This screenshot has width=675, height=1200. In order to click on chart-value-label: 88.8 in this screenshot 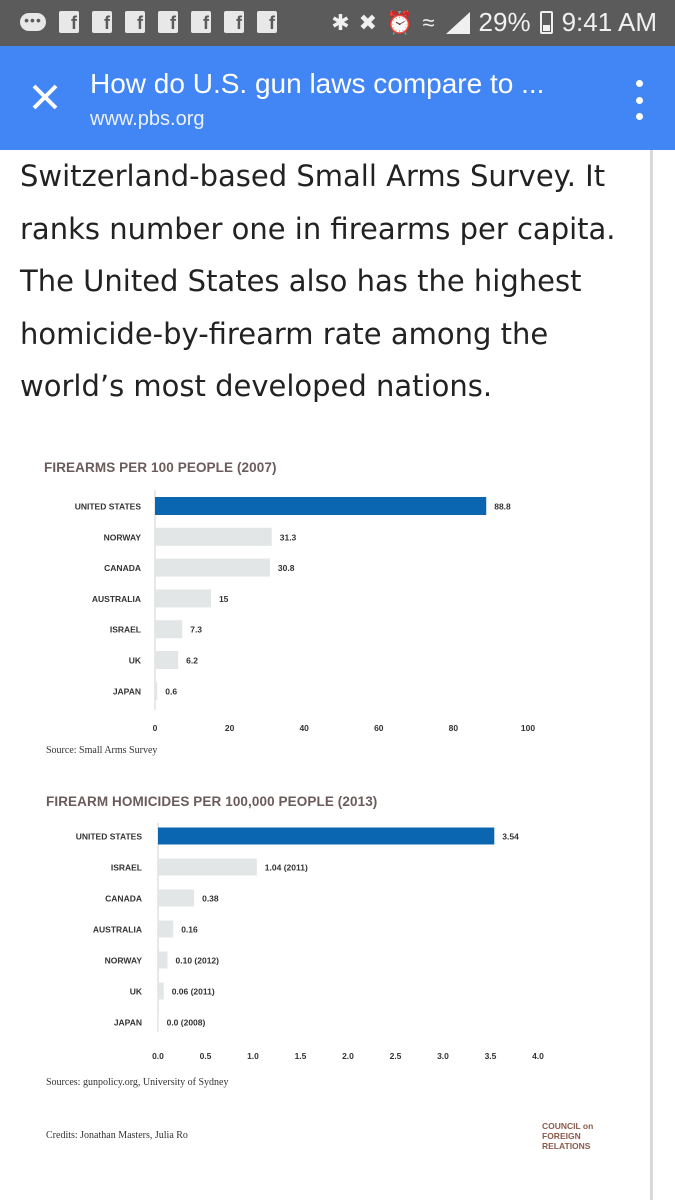, I will do `click(502, 507)`.